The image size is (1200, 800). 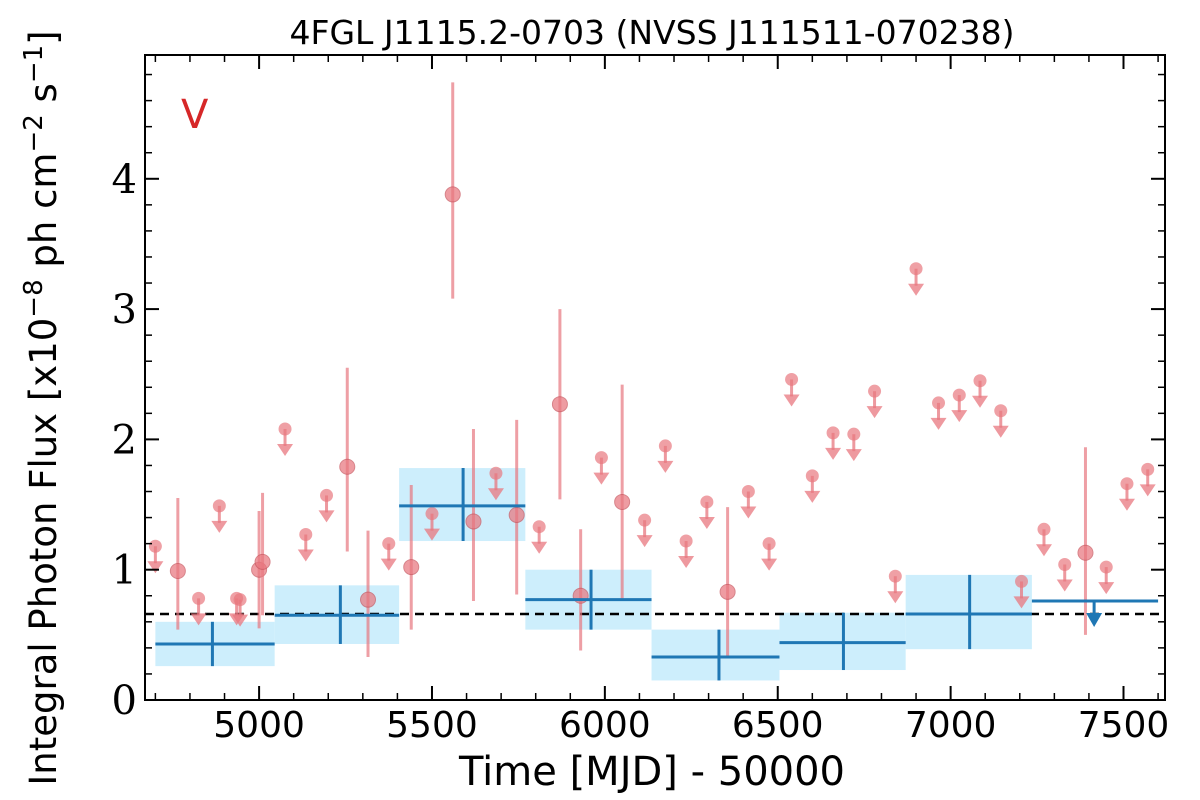 What do you see at coordinates (43, 37) in the screenshot?
I see `y-axis-label-part4: ]` at bounding box center [43, 37].